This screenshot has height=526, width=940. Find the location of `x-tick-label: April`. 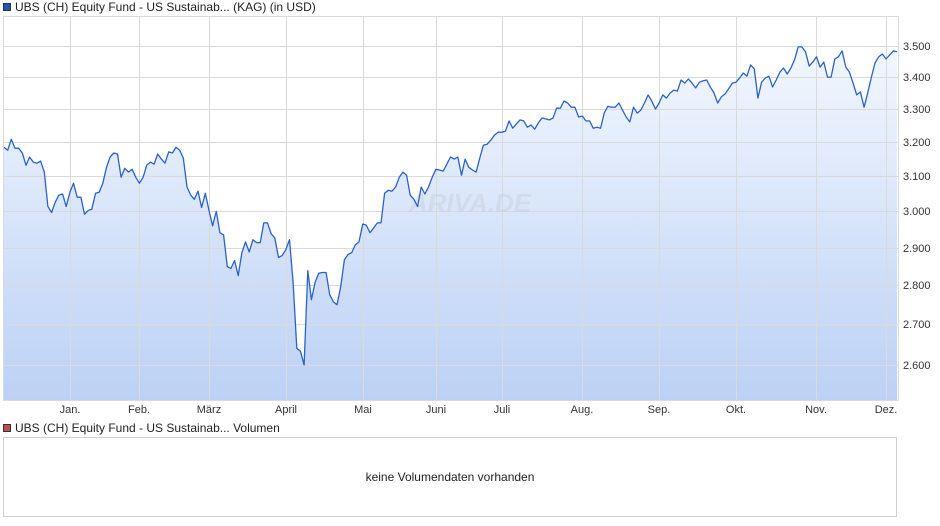

x-tick-label: April is located at coordinates (286, 410).